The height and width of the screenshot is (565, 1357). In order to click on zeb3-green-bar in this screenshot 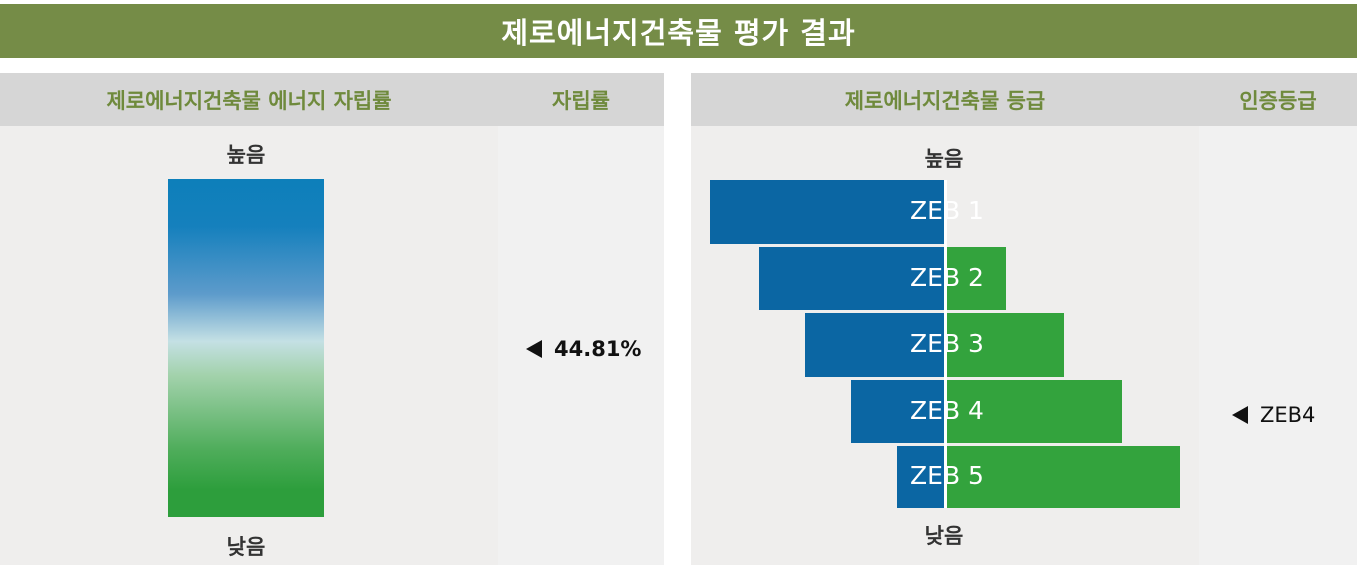, I will do `click(1005, 345)`.